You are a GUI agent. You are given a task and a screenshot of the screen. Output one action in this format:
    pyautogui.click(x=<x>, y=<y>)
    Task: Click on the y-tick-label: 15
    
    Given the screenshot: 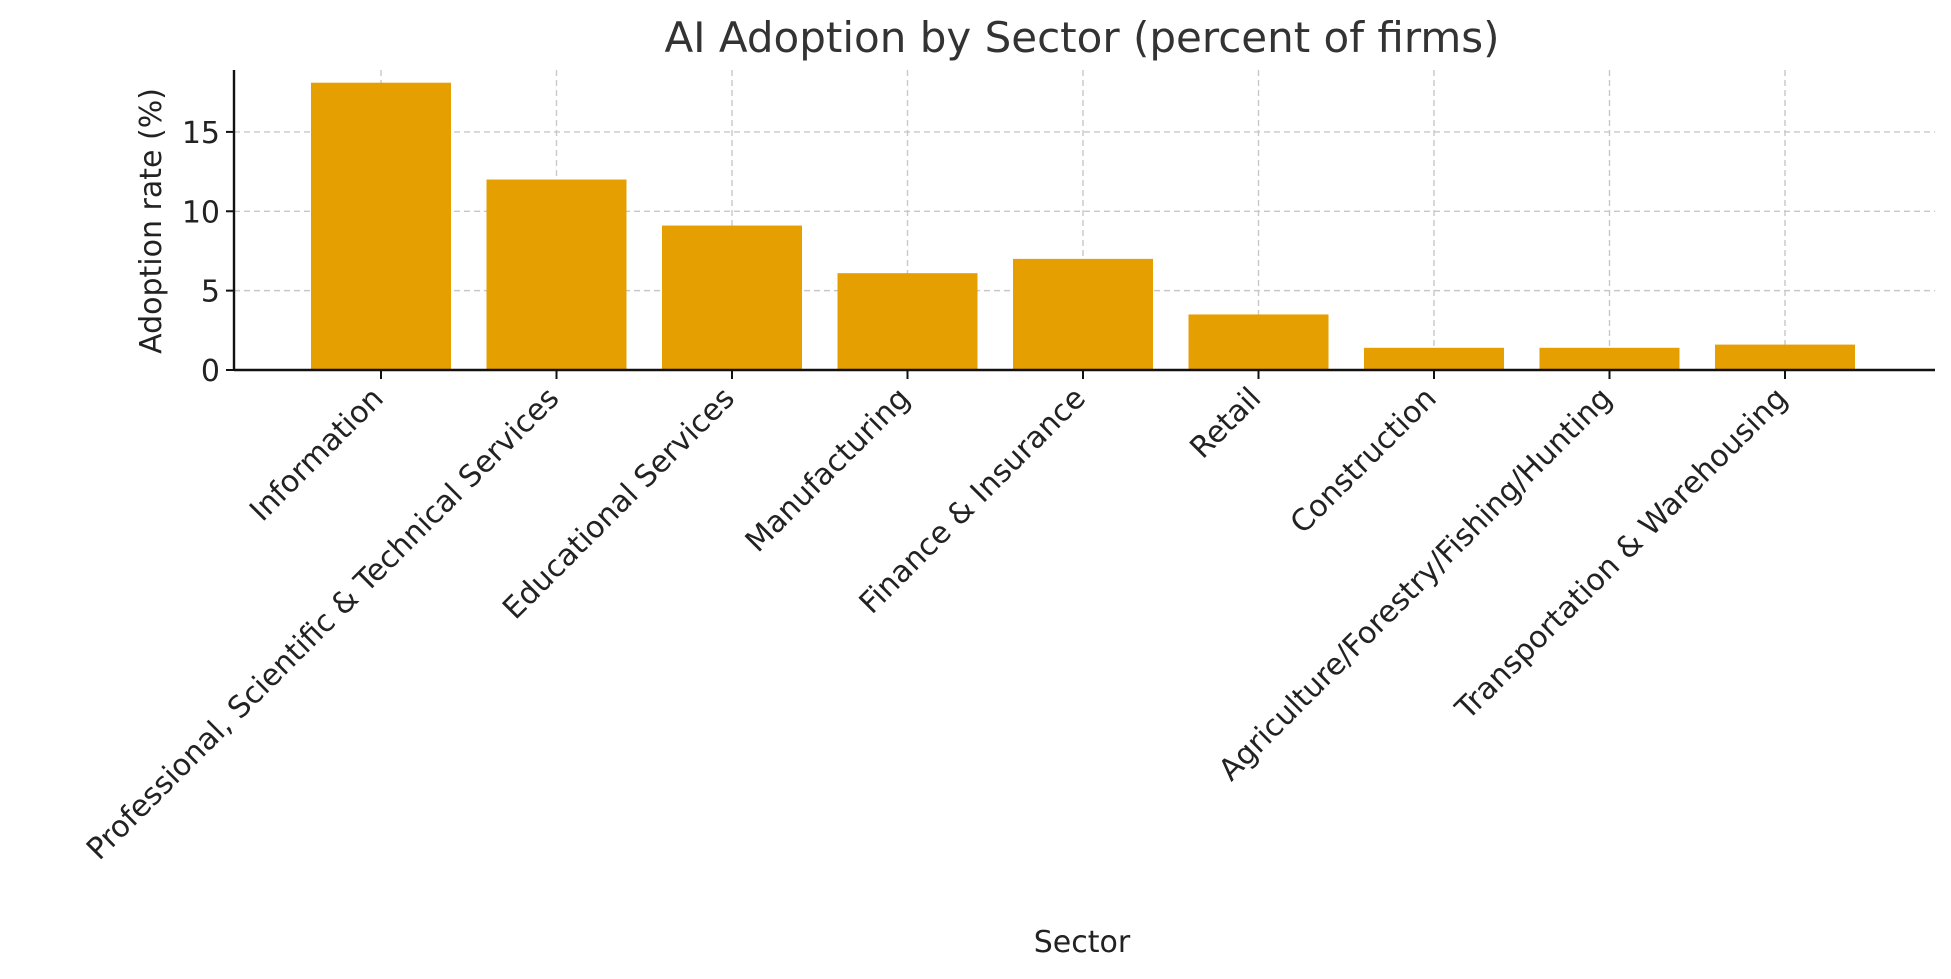 What is the action you would take?
    pyautogui.click(x=201, y=133)
    